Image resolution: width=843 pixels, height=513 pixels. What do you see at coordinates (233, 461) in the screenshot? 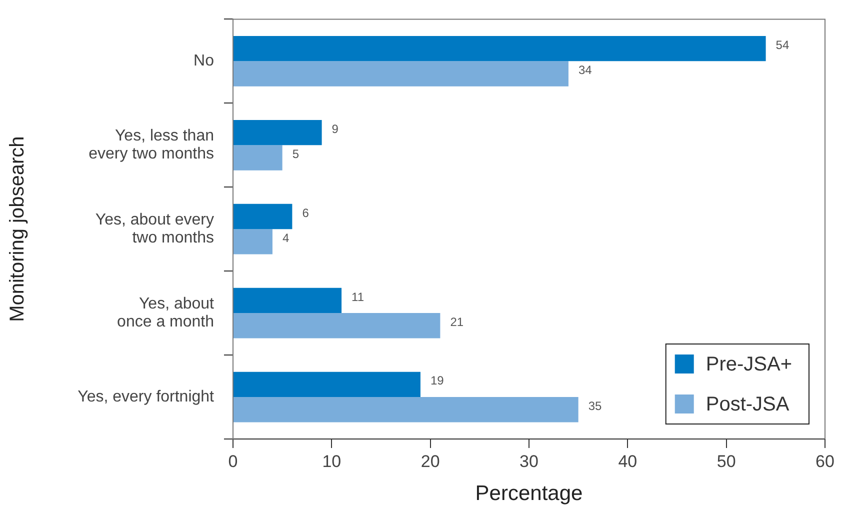
I see `x-tick-label: 0` at bounding box center [233, 461].